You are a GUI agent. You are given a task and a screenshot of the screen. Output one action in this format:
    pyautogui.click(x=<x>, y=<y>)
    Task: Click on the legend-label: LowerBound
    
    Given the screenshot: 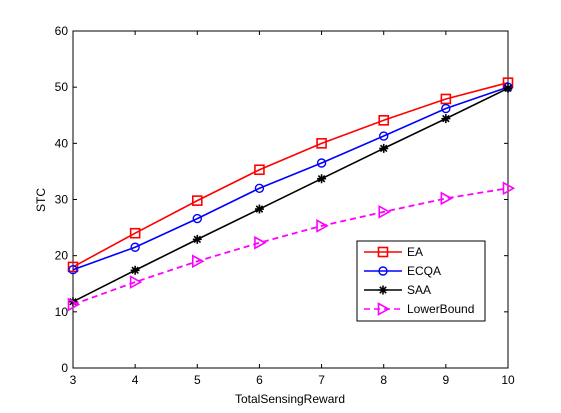 What is the action you would take?
    pyautogui.click(x=440, y=309)
    